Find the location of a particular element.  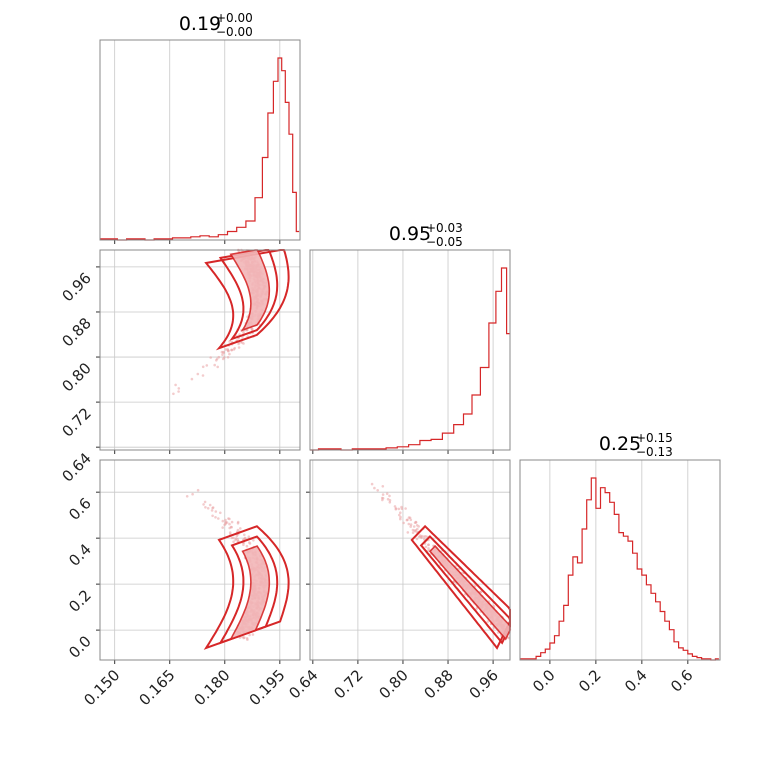

param2-title-plus: +0.03 is located at coordinates (444, 228).